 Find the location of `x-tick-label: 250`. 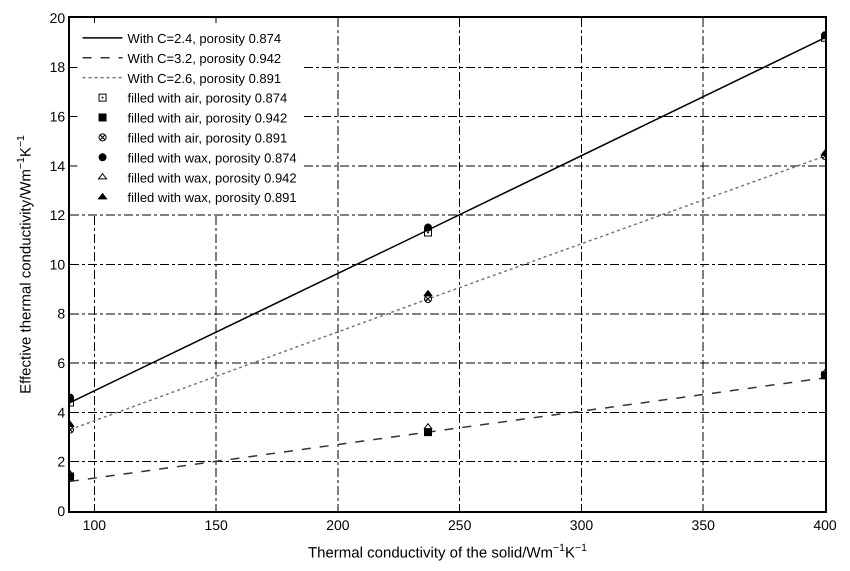

x-tick-label: 250 is located at coordinates (460, 524).